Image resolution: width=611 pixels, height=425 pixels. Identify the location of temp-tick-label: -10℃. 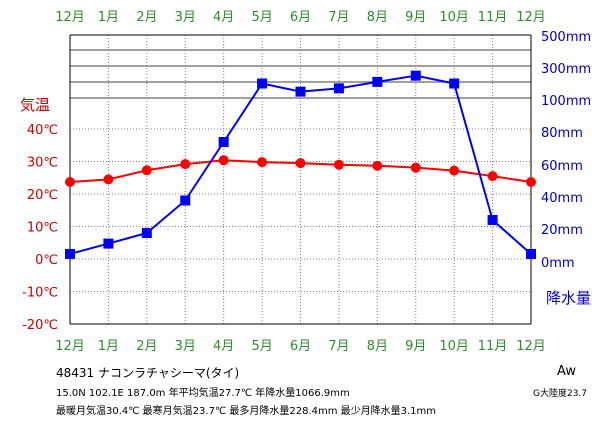
(40, 293).